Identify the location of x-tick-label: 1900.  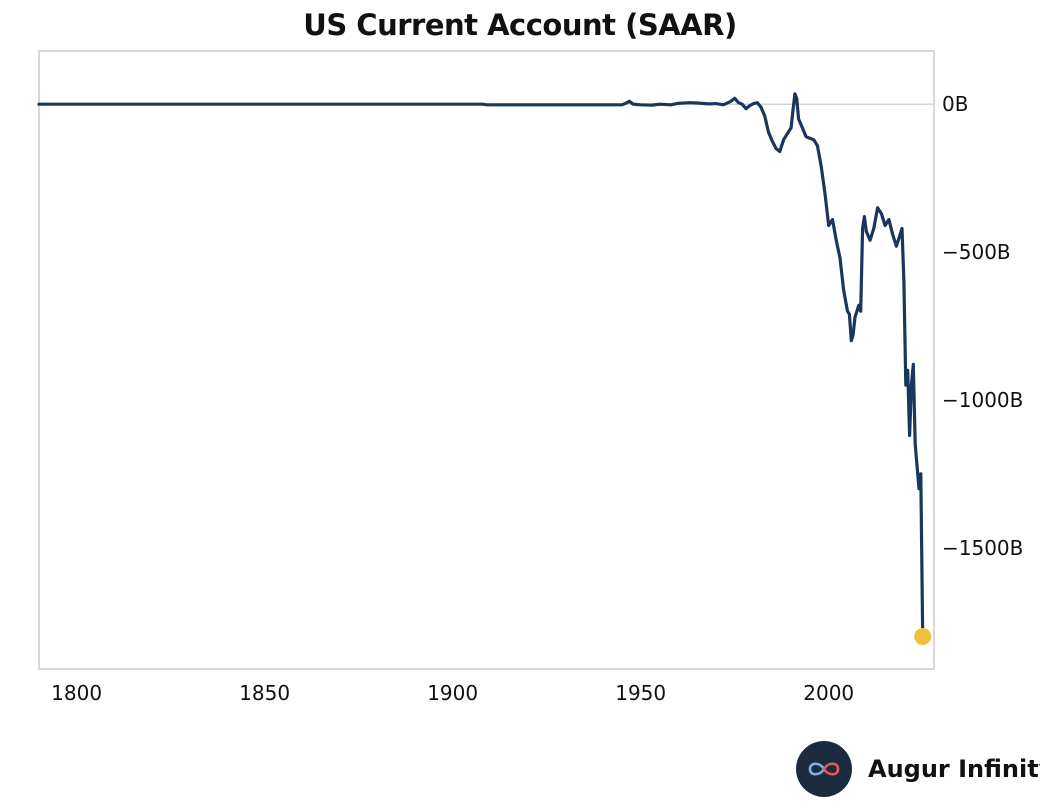
(452, 693).